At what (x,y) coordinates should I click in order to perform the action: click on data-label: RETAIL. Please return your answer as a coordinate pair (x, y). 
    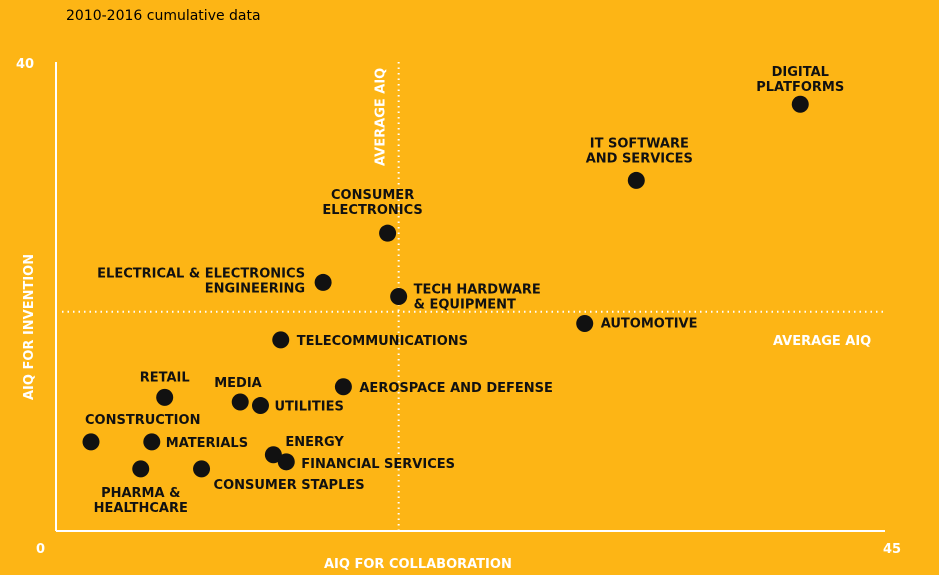
    Looking at the image, I should click on (165, 377).